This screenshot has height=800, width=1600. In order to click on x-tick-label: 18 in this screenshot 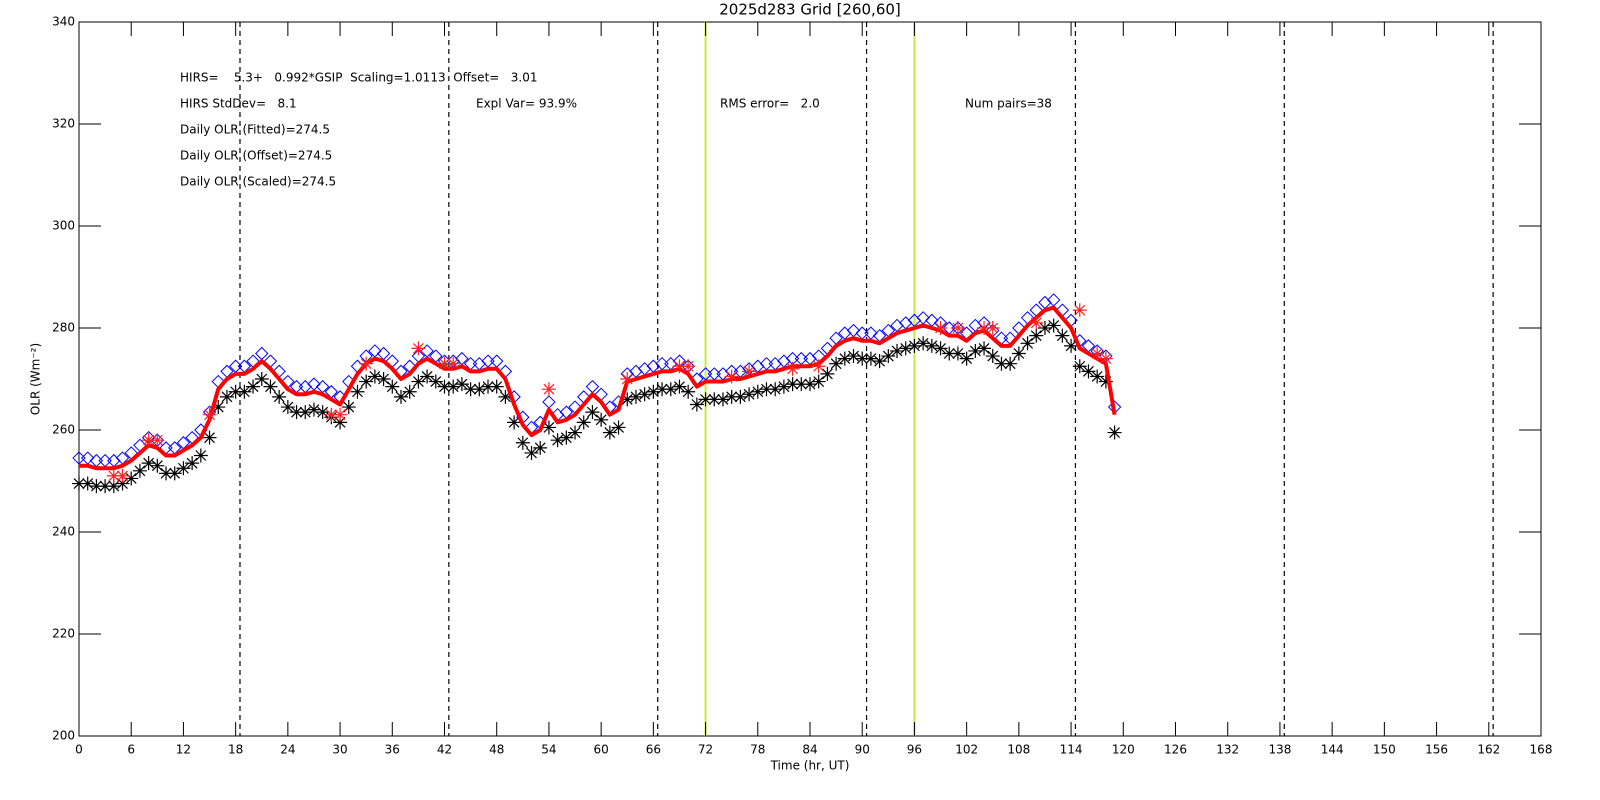, I will do `click(235, 750)`.